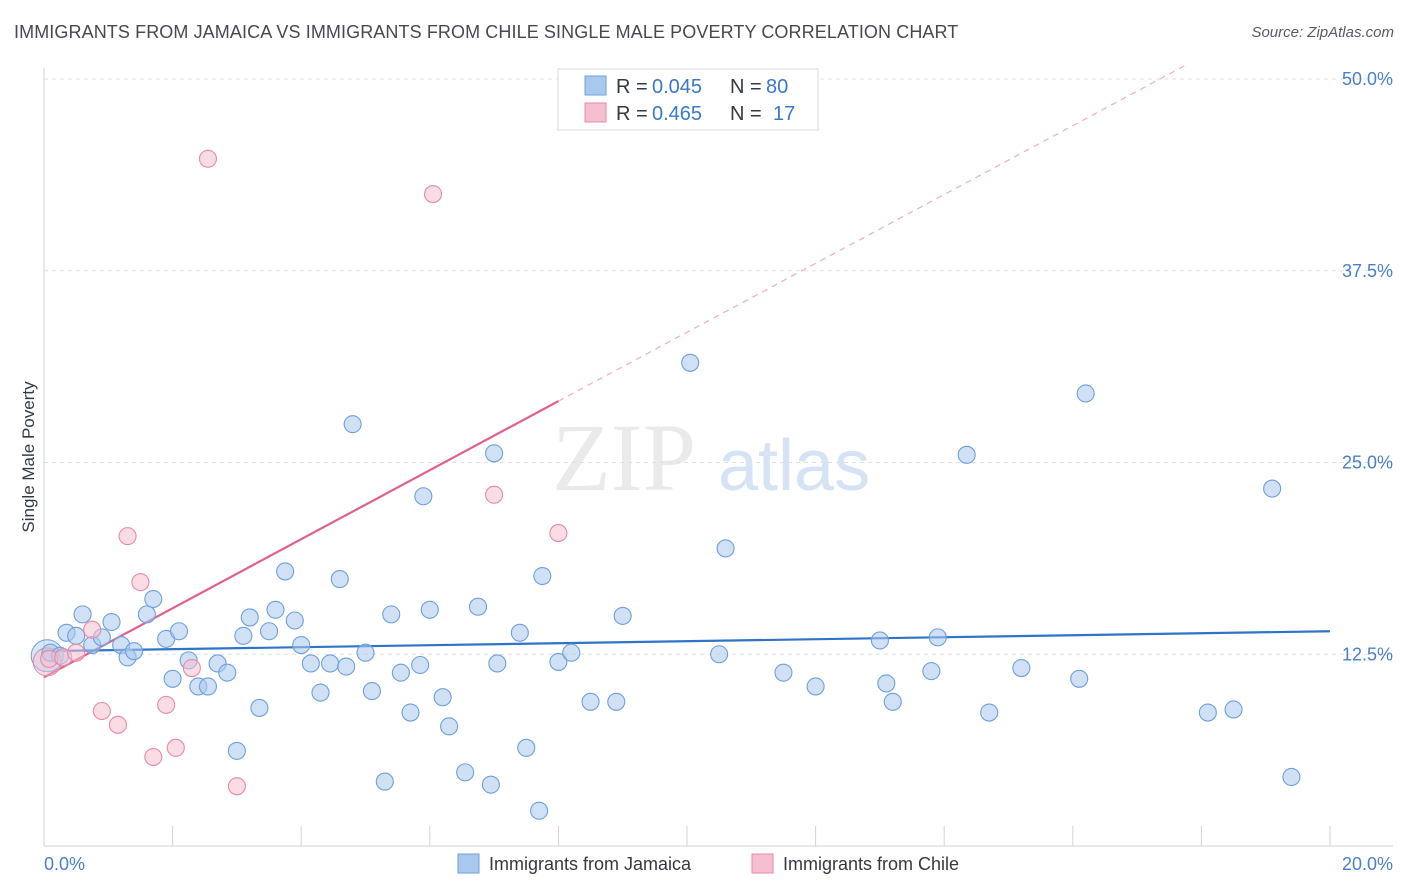 This screenshot has width=1406, height=892. Describe the element at coordinates (871, 864) in the screenshot. I see `series-legend-label-chile: Immigrants from Chile` at that location.